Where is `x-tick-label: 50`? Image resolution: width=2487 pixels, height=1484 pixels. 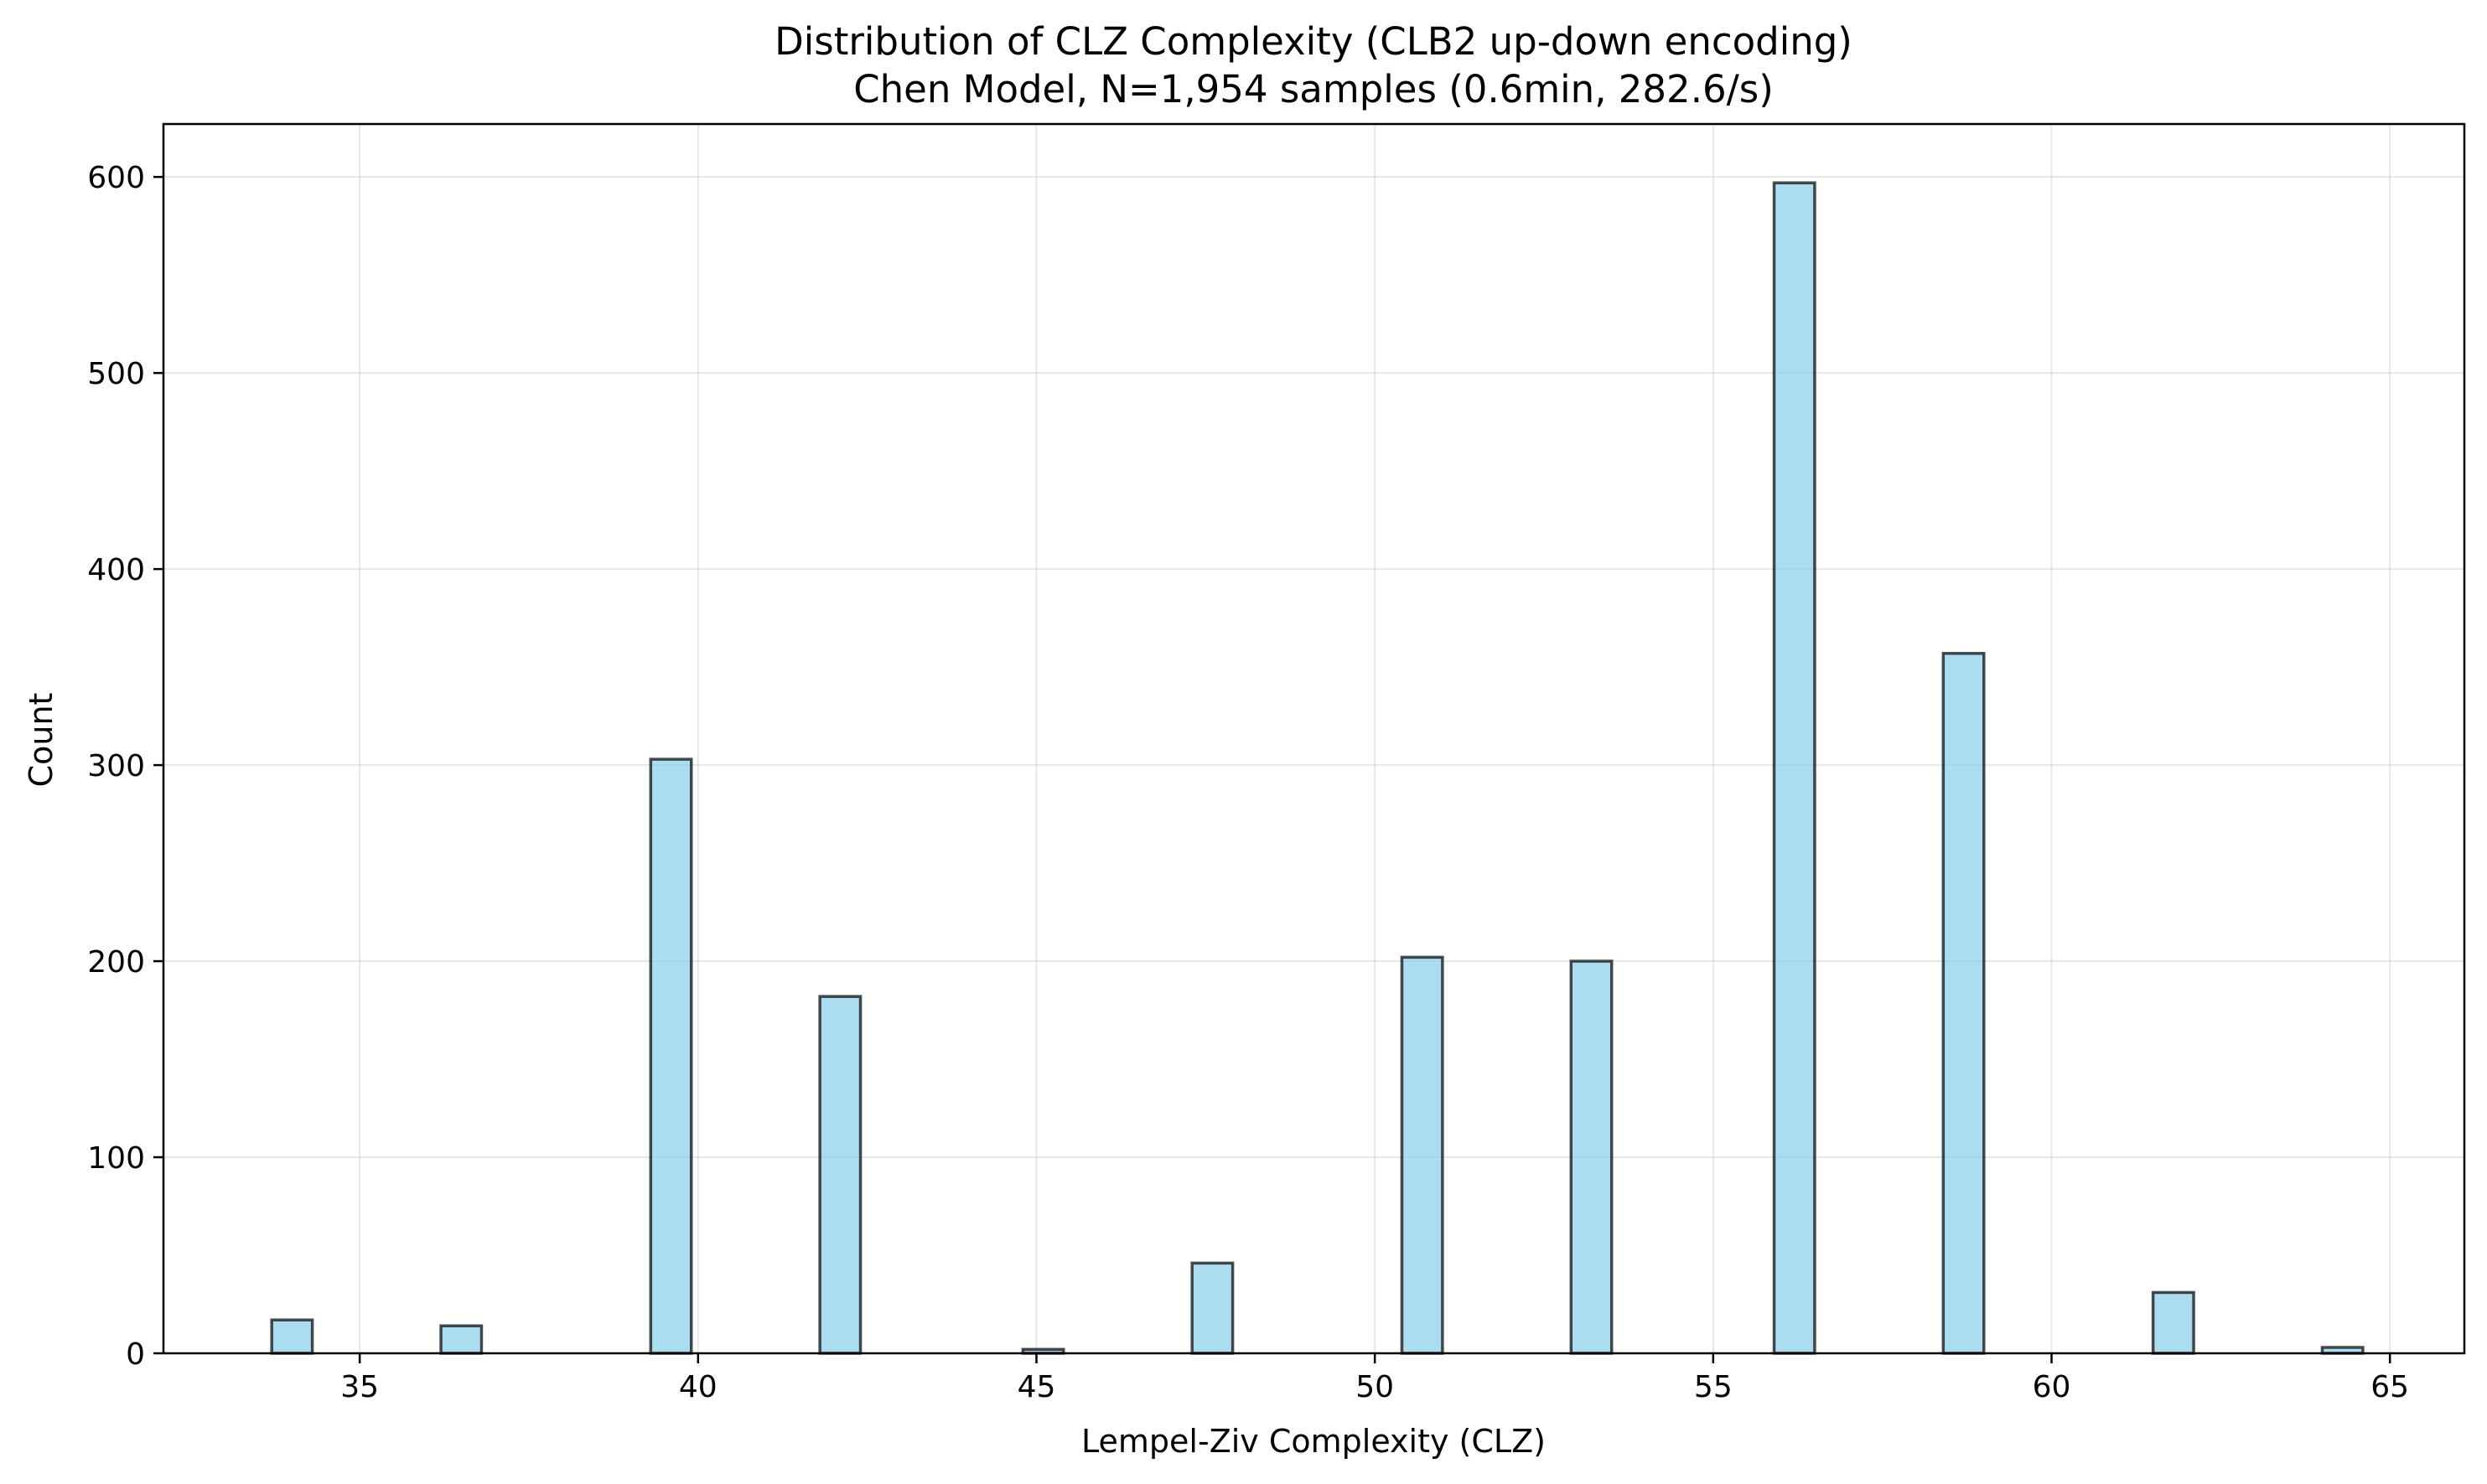
x-tick-label: 50 is located at coordinates (1374, 1387).